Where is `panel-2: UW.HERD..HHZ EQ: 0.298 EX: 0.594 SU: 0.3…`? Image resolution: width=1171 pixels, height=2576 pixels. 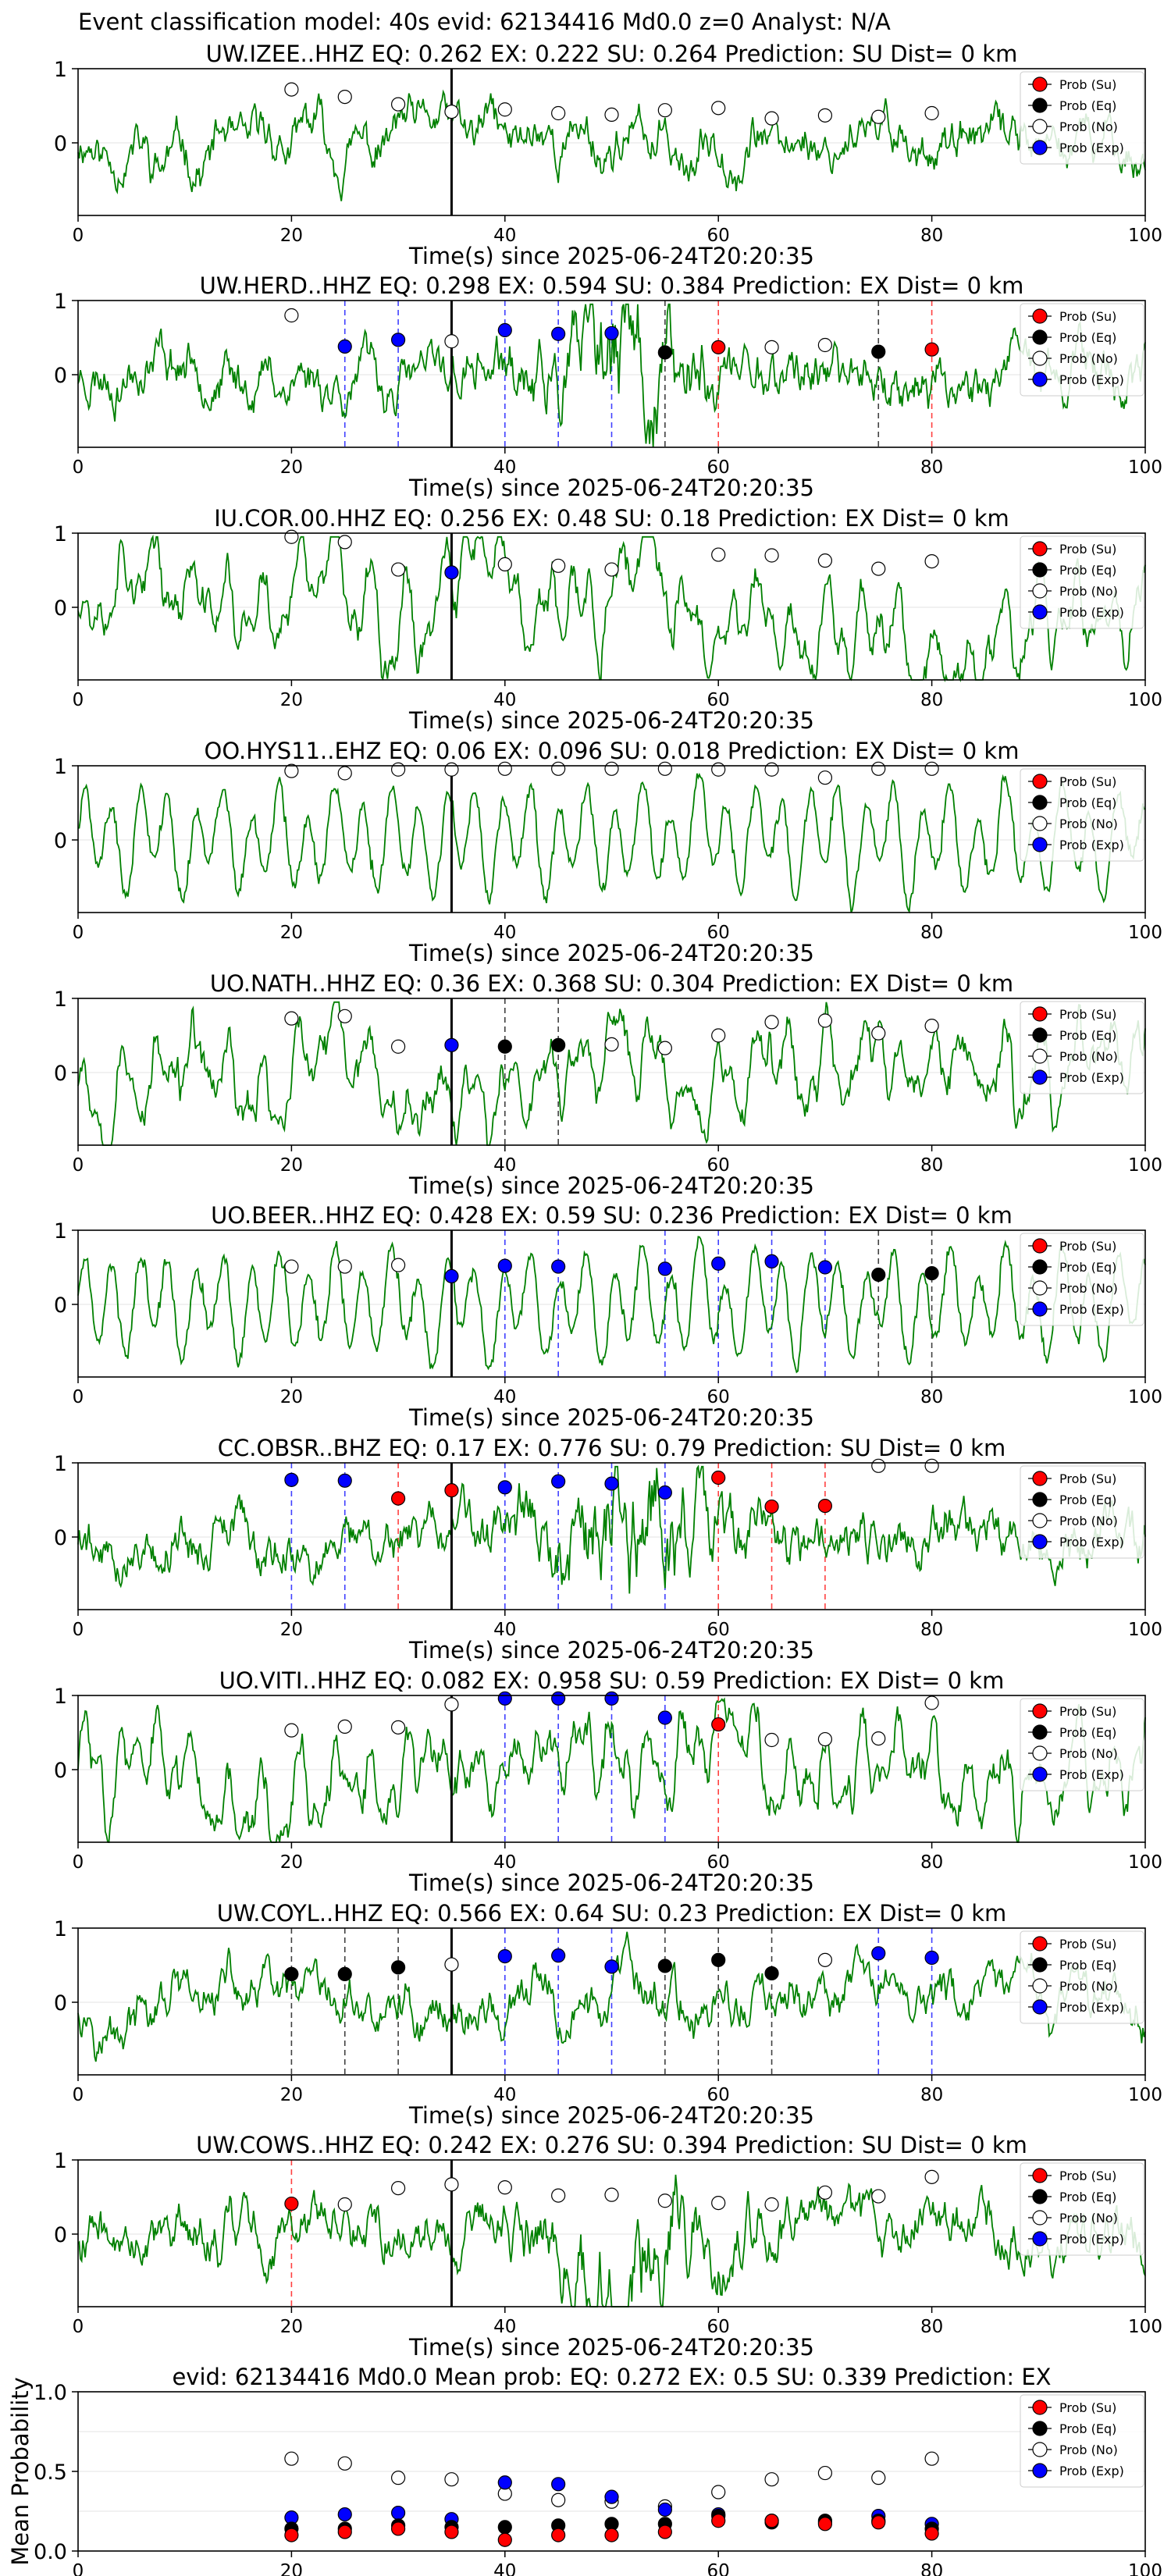
panel-2: UW.HERD..HHZ EQ: 0.298 EX: 0.594 SU: 0.3… is located at coordinates (608, 386).